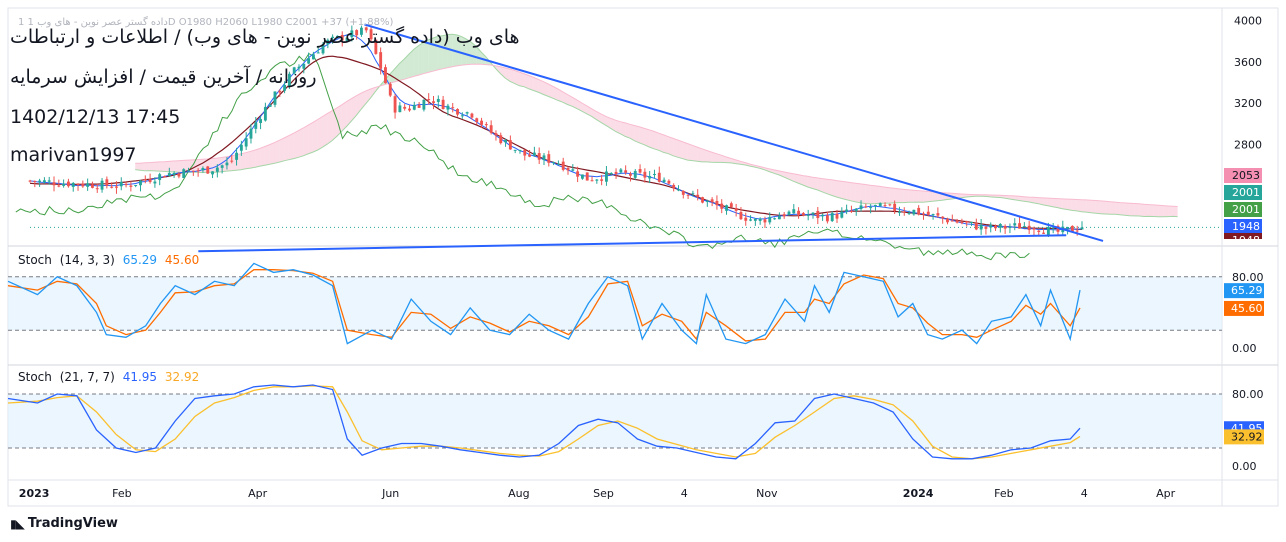 The height and width of the screenshot is (542, 1286). I want to click on stoch1-legend: Stoch (14, 3, 3) 65.29 45.60, so click(110, 260).